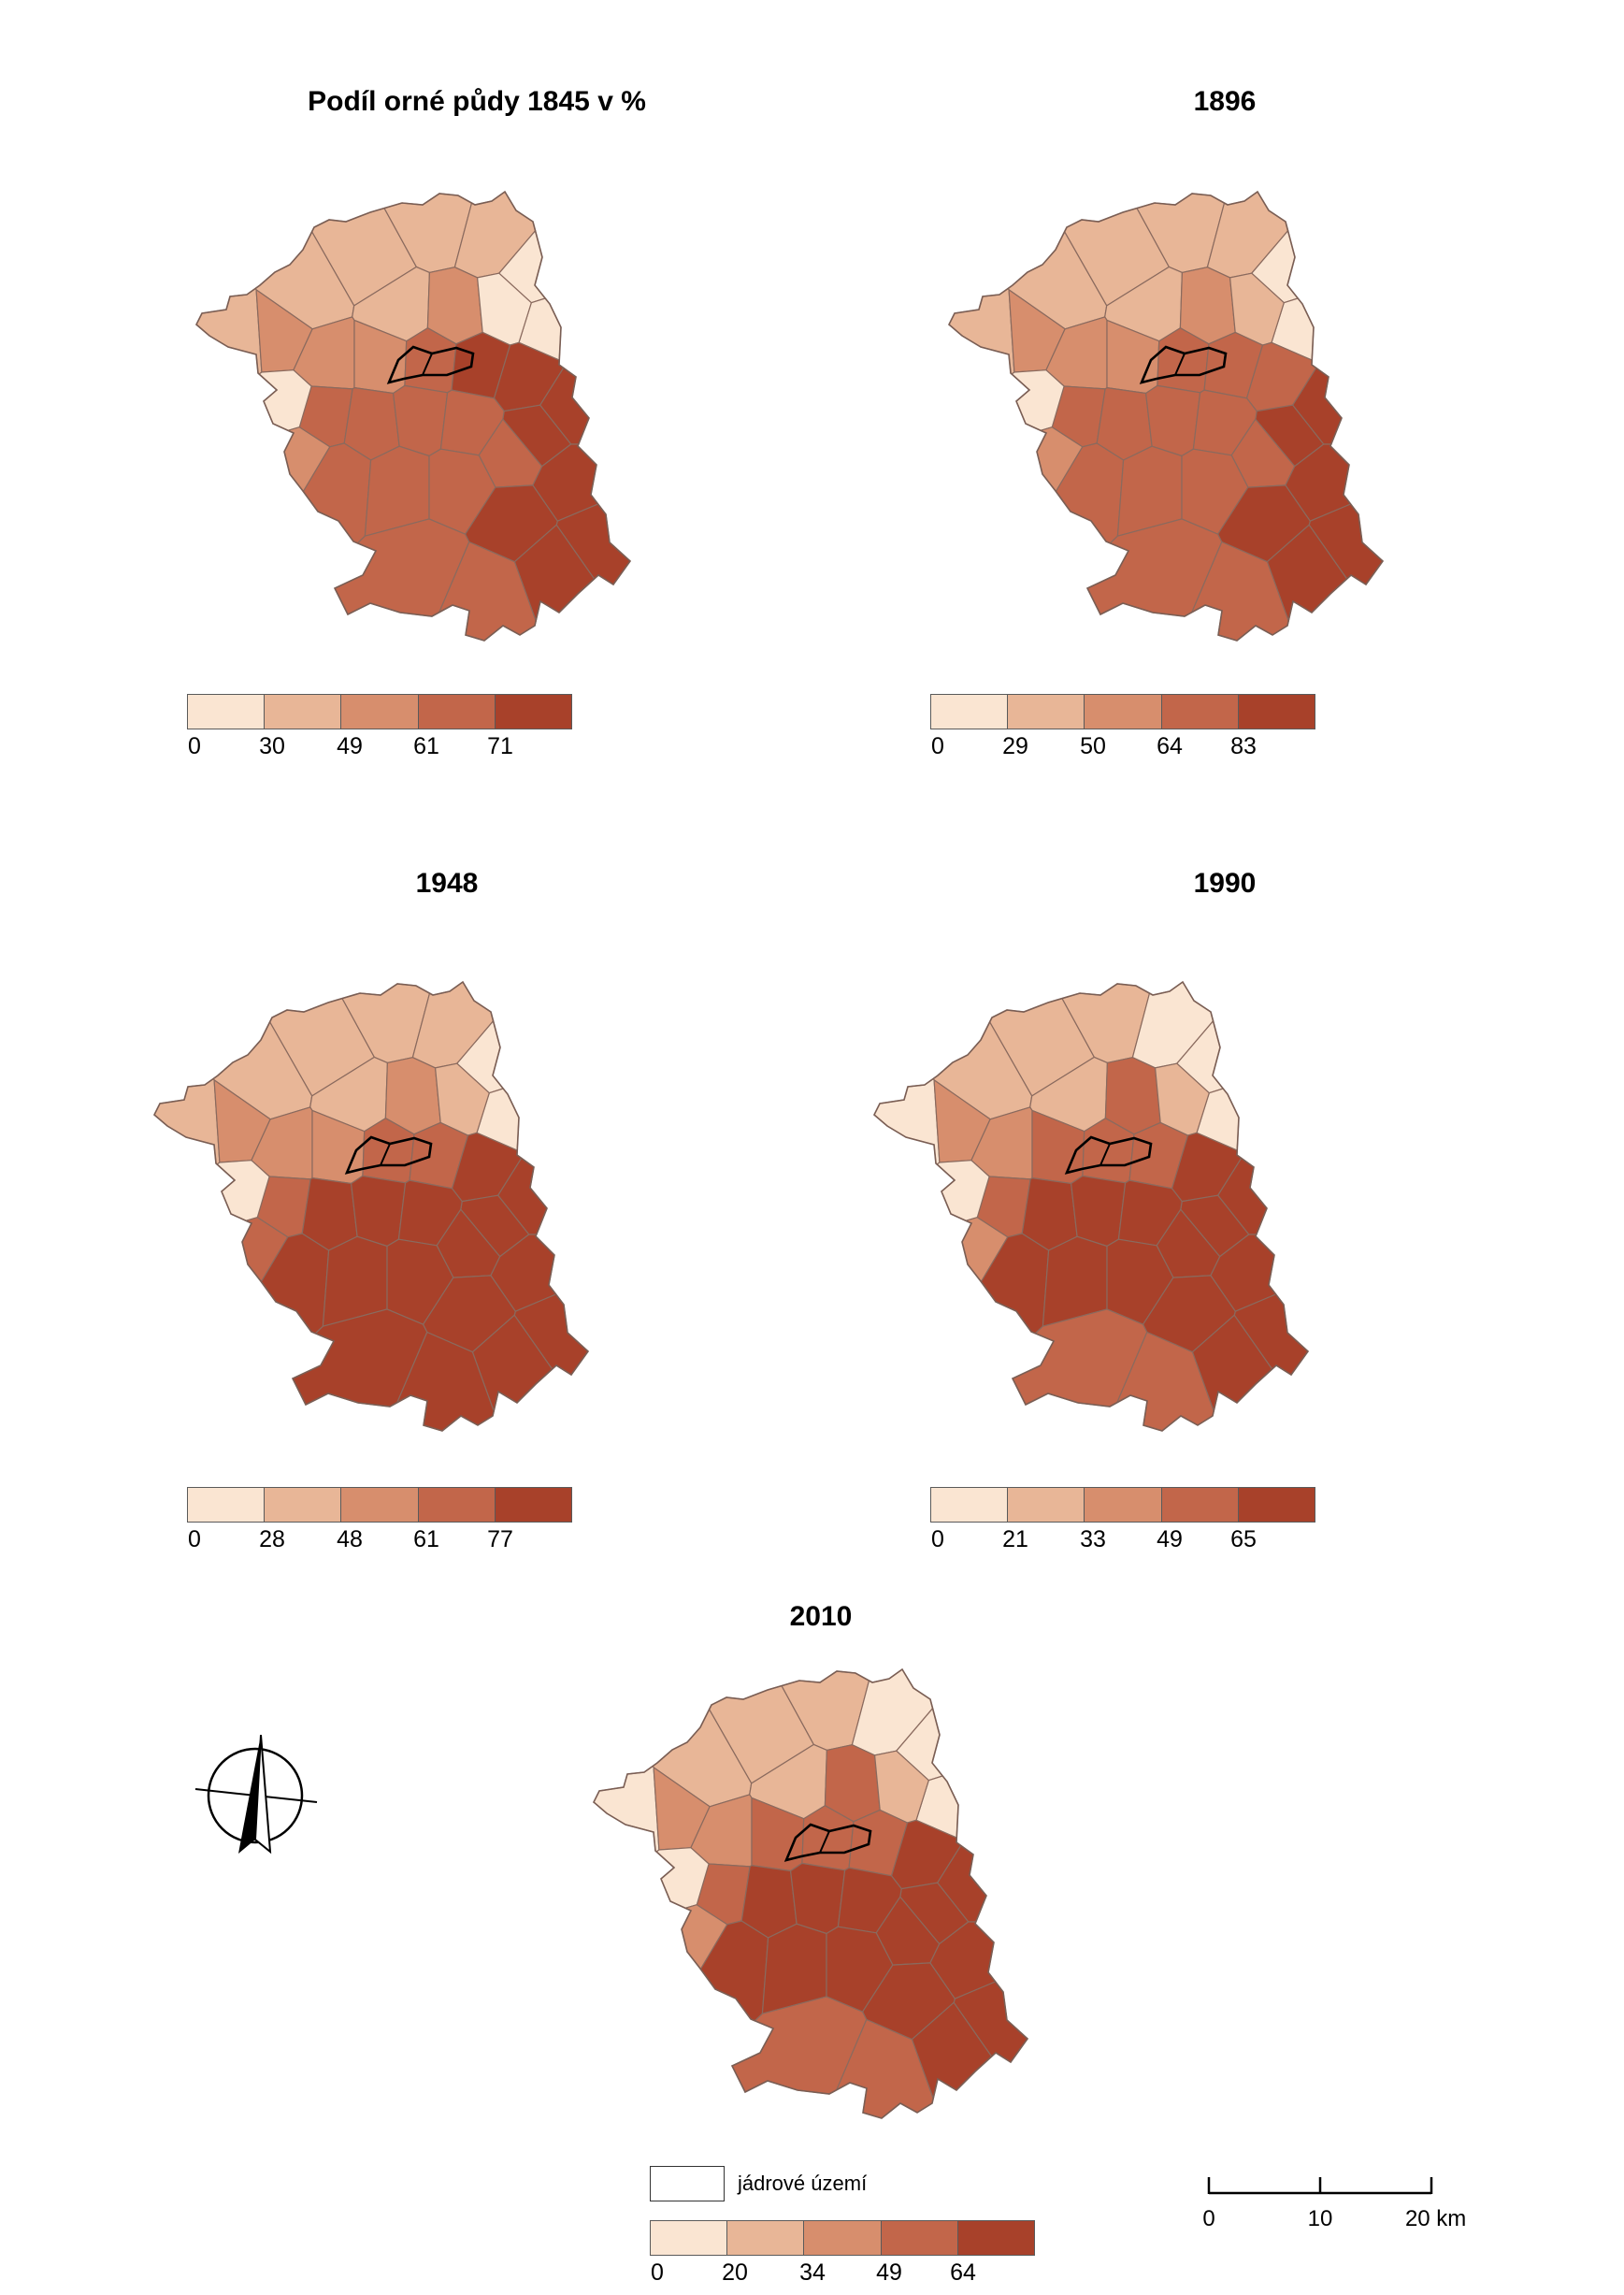  I want to click on legend-break: 20, so click(735, 2272).